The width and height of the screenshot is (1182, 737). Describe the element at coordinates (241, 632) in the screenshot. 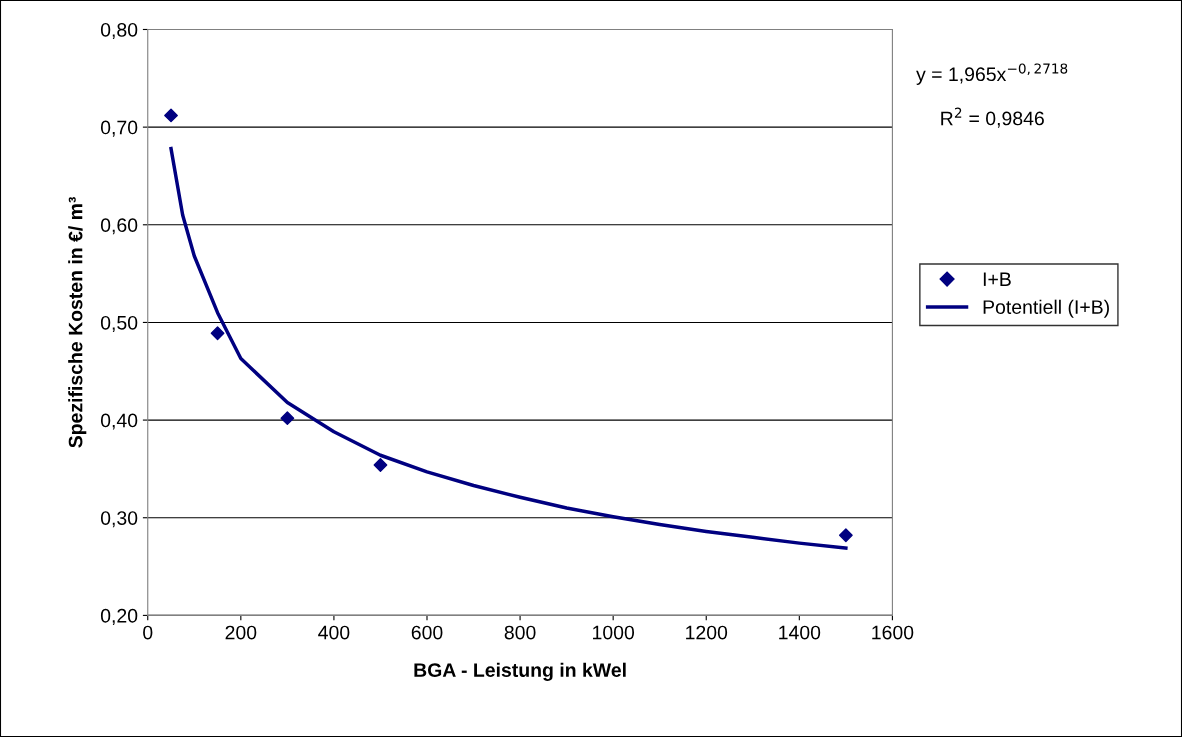

I see `x-tick-label: 200` at that location.